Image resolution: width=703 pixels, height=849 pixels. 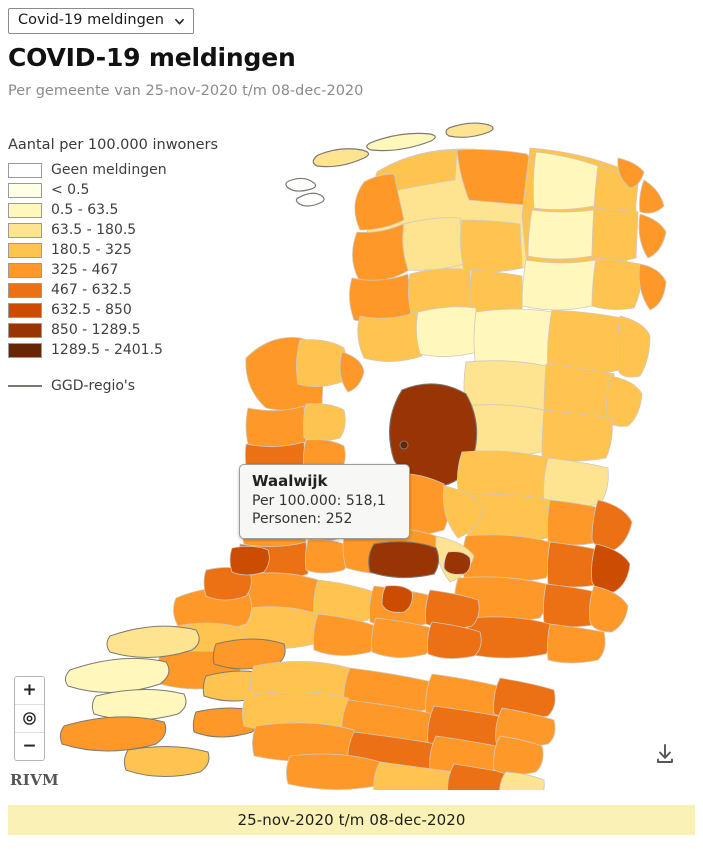 What do you see at coordinates (85, 210) in the screenshot?
I see `legend-item-label: 0.5 - 63.5` at bounding box center [85, 210].